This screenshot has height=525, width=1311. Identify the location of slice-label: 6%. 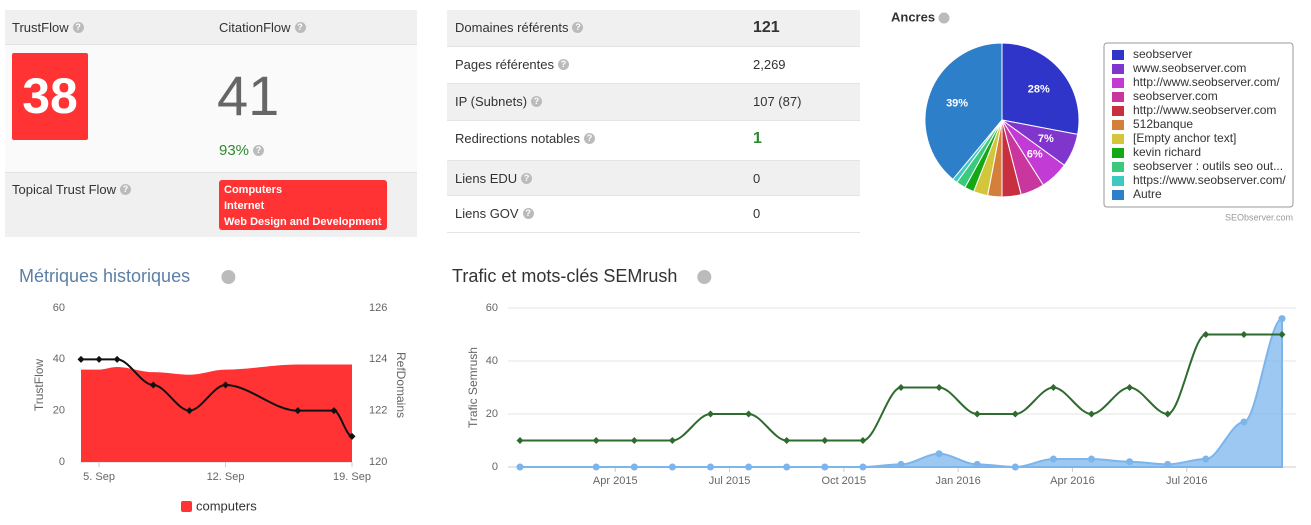
(1035, 155).